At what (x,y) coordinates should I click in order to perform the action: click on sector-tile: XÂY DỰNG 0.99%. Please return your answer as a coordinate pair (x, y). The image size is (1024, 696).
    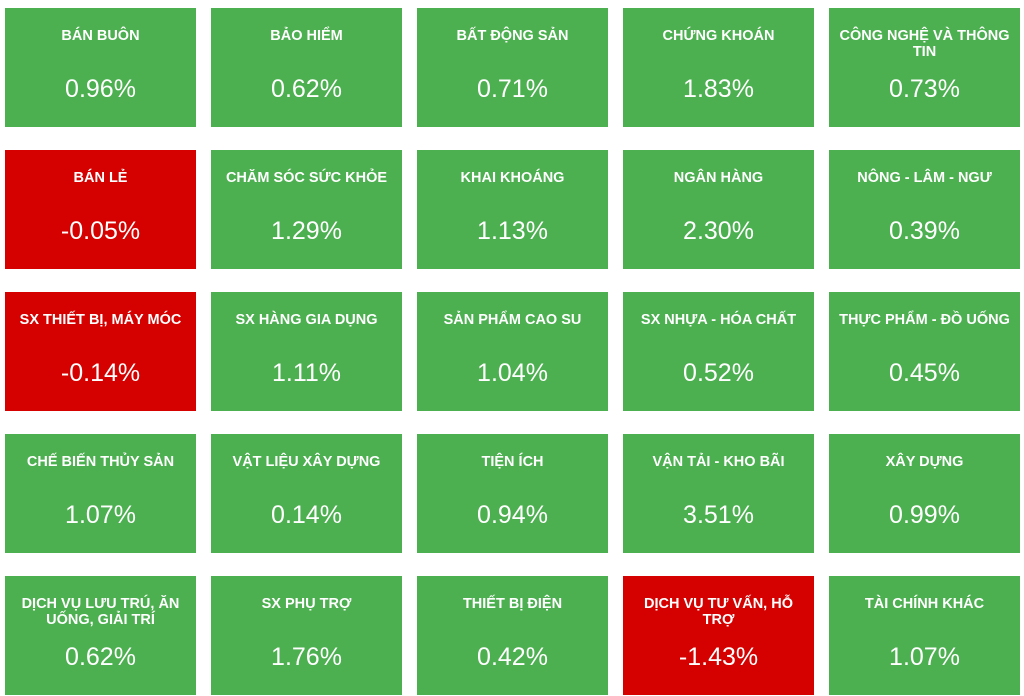
    Looking at the image, I should click on (924, 493).